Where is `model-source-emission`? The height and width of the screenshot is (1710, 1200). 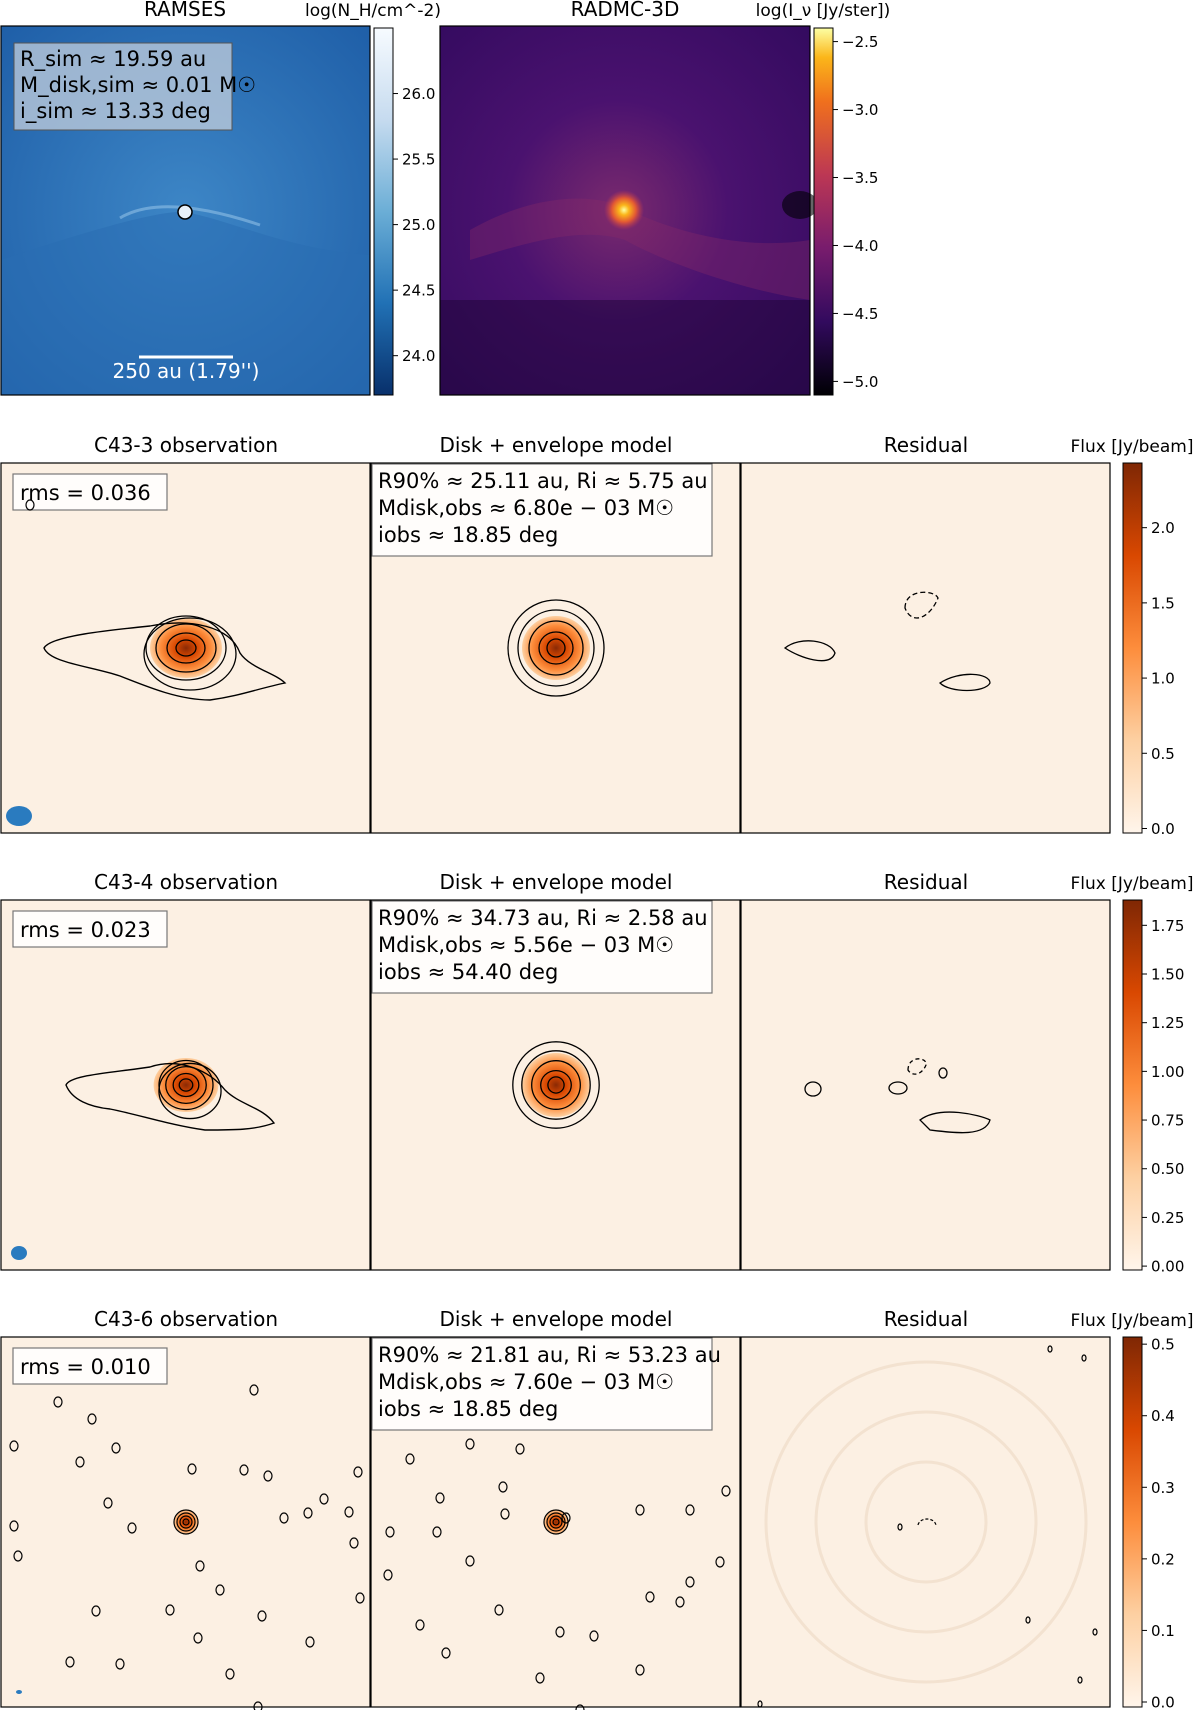
model-source-emission is located at coordinates (556, 1085).